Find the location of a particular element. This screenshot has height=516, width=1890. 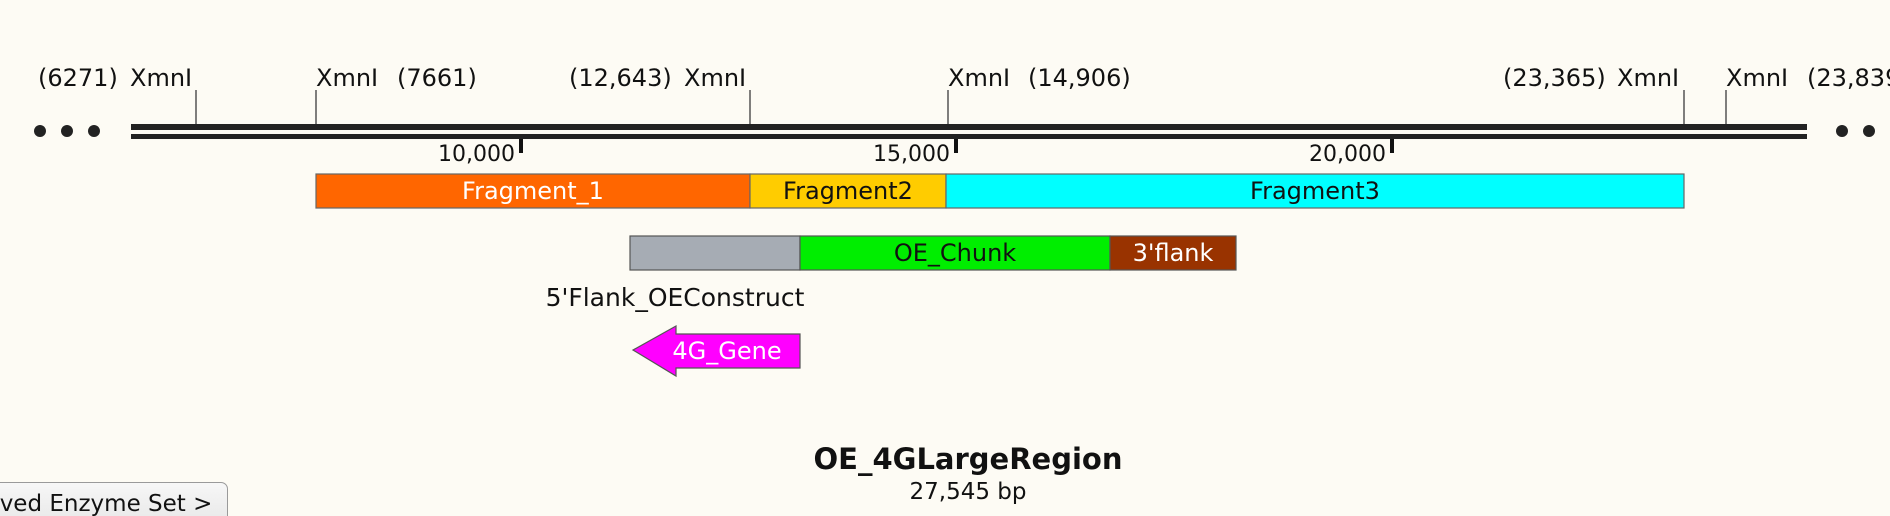

sequence-backbone is located at coordinates (969, 131).